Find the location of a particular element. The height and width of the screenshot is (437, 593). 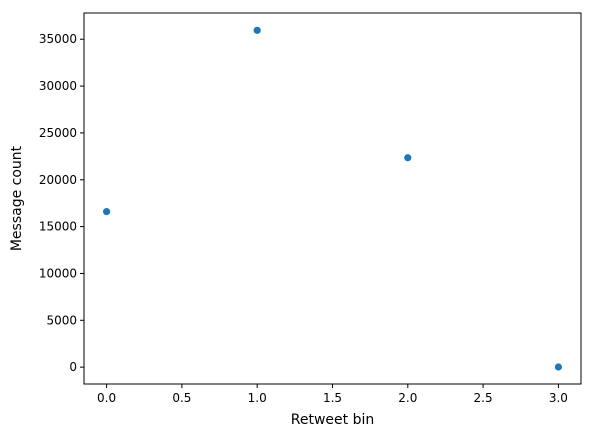

x-axis: 0.0 0.5 1.0 1.5 2.0 2.5 3.0 is located at coordinates (332, 394).